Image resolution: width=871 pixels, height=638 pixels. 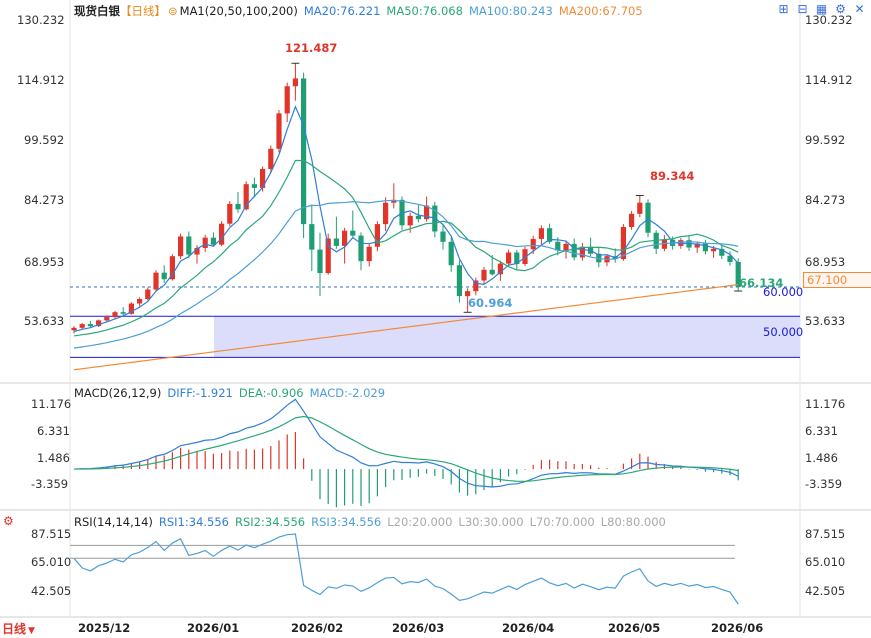 What do you see at coordinates (51, 562) in the screenshot?
I see `rsi-axis-left-2: 65.010` at bounding box center [51, 562].